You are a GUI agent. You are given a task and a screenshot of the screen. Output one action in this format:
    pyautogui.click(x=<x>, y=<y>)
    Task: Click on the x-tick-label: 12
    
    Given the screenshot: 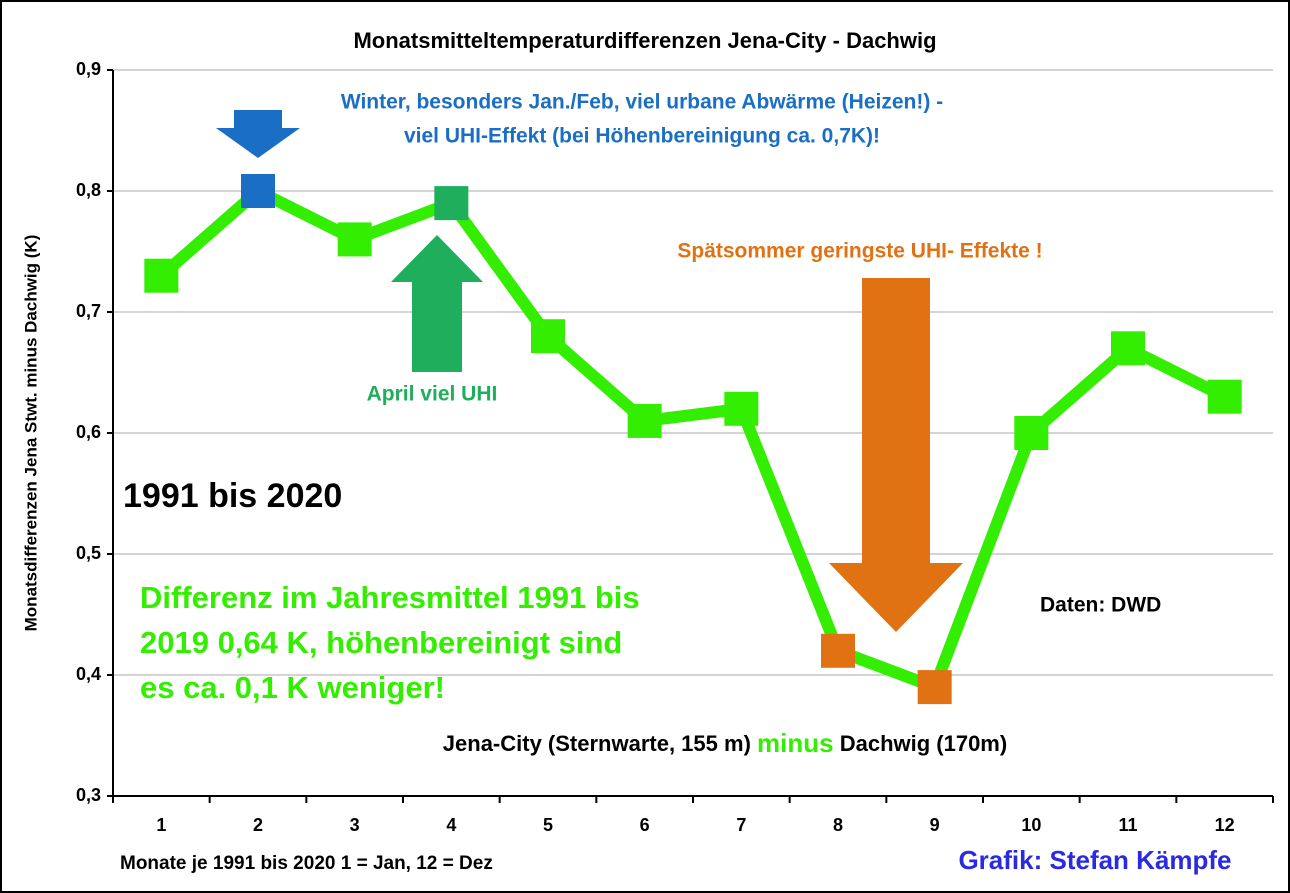 What is the action you would take?
    pyautogui.click(x=1225, y=825)
    